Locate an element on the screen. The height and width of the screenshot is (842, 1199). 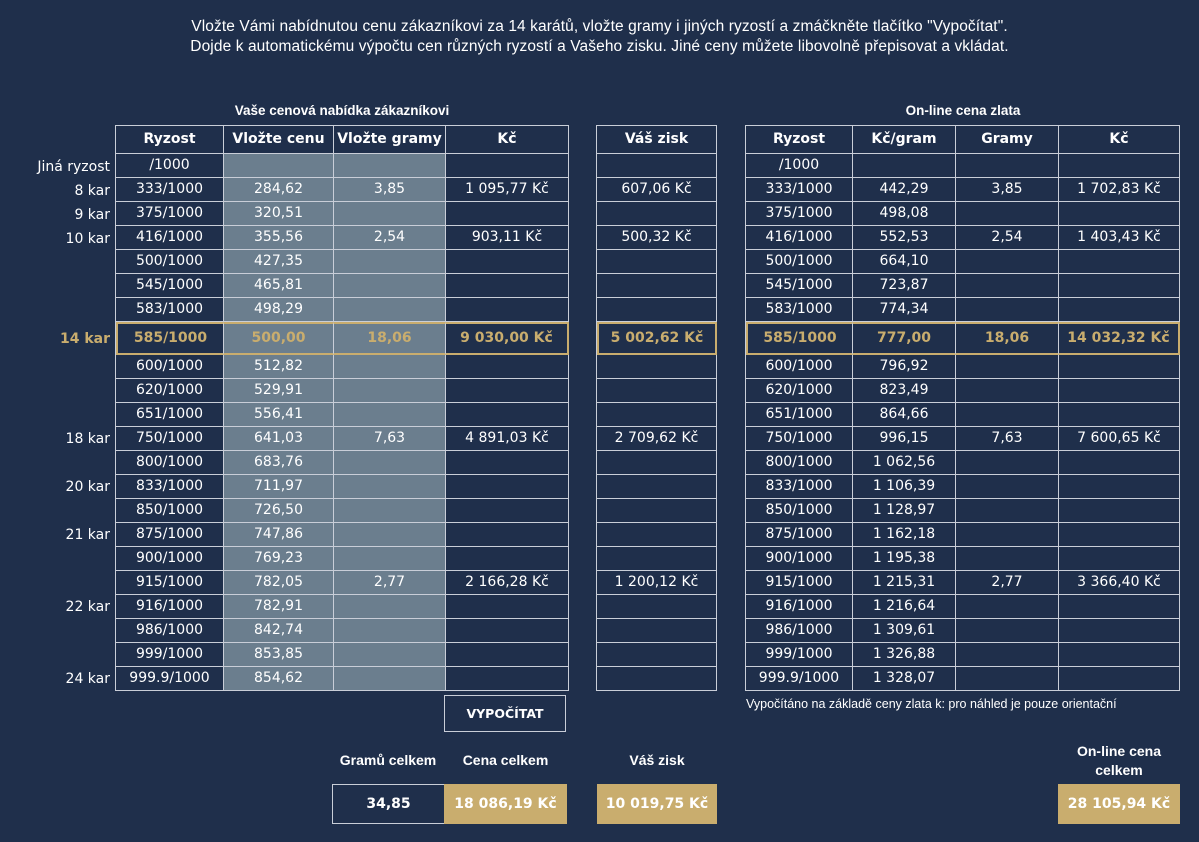
price-input: 500,00 is located at coordinates (279, 338).